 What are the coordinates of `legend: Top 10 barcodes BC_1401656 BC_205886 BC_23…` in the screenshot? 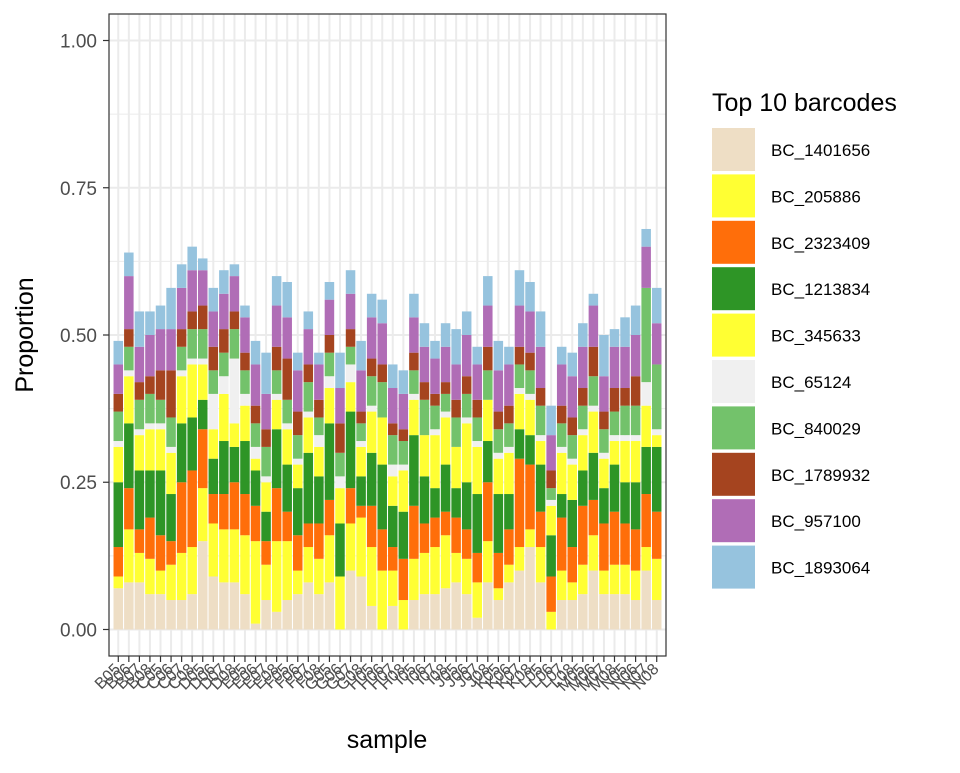 It's located at (804, 339).